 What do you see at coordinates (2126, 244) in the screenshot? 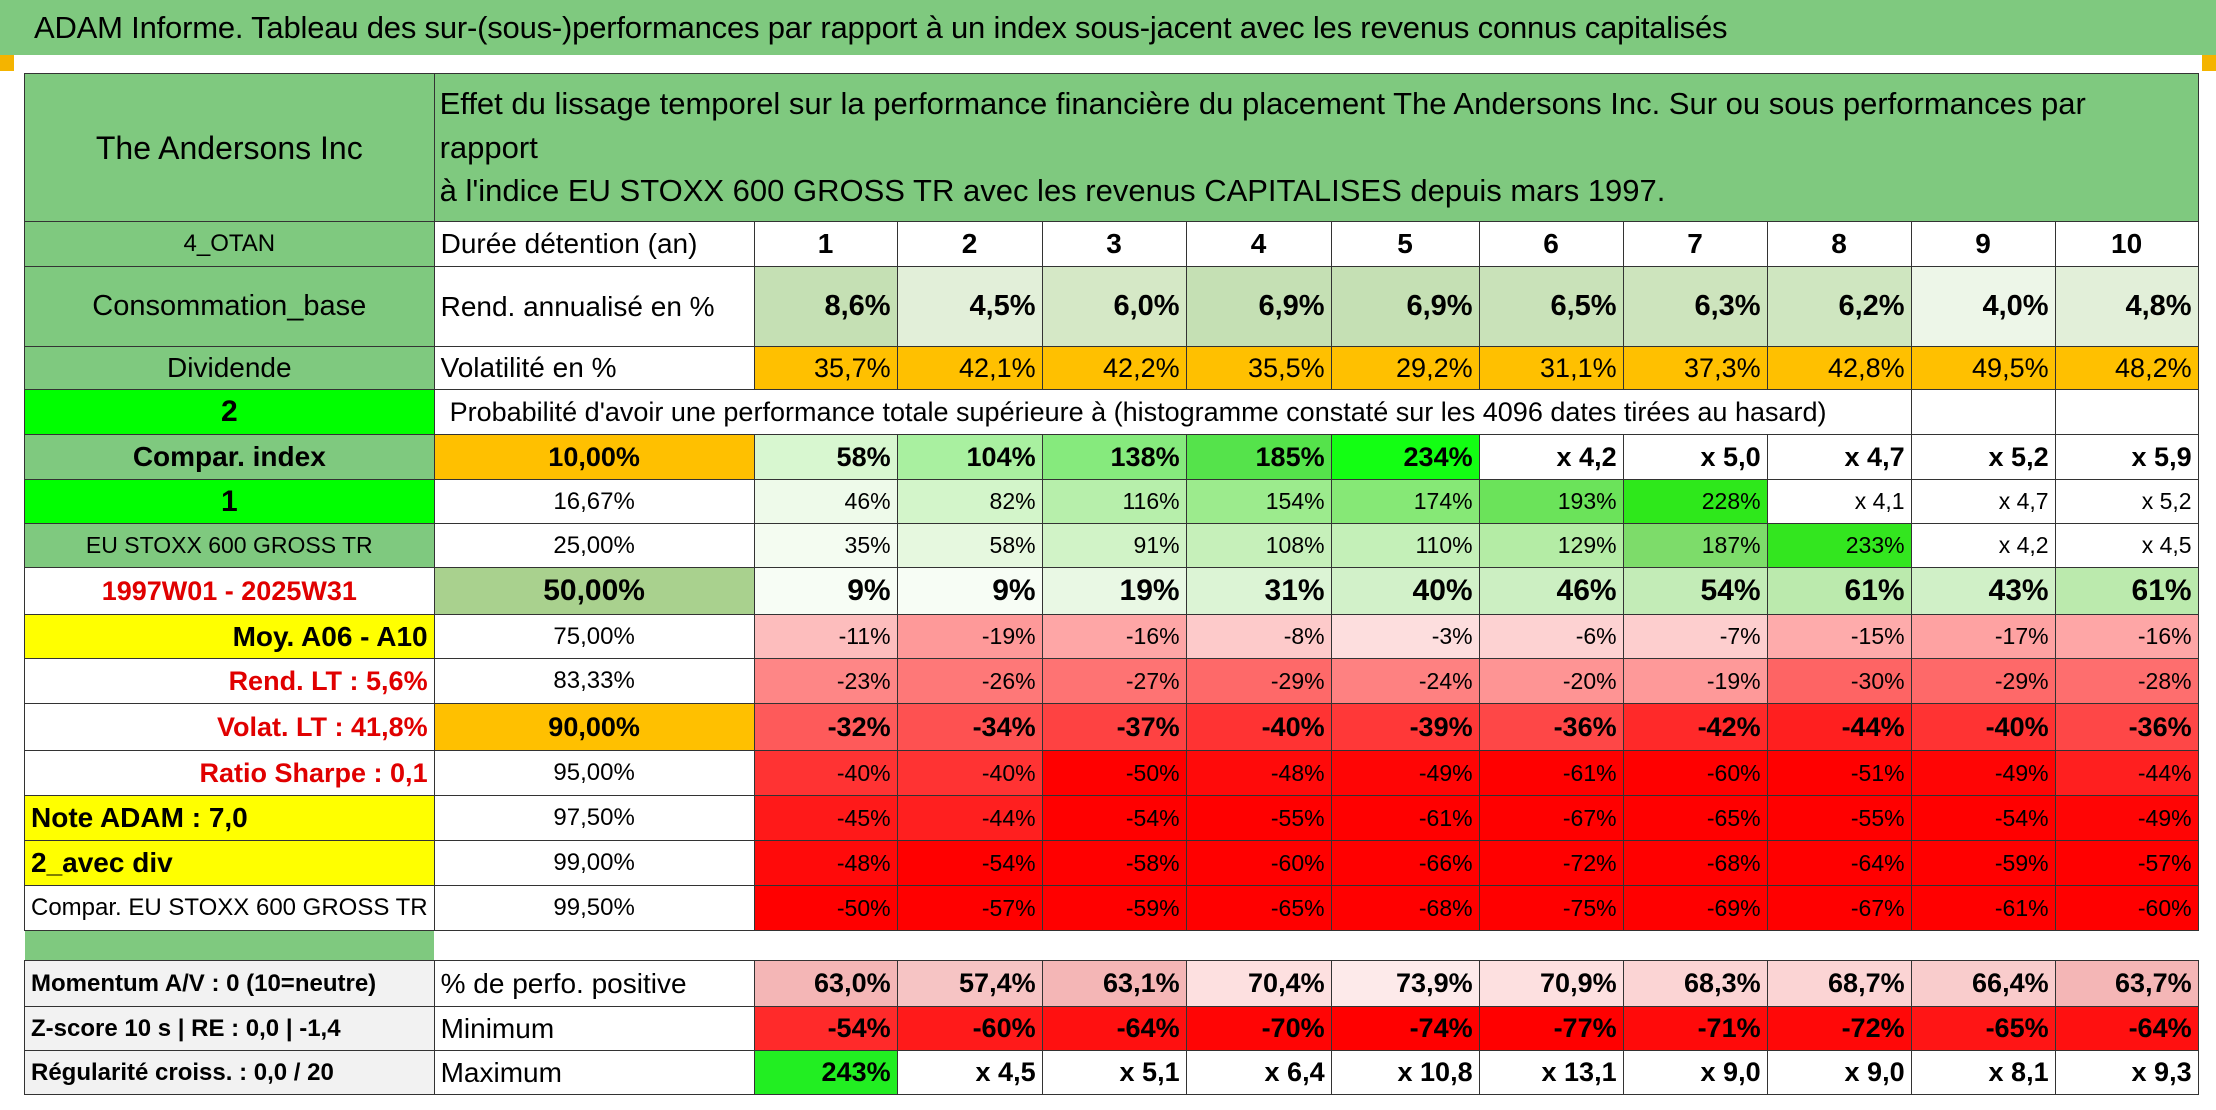
I see `year-header: 10` at bounding box center [2126, 244].